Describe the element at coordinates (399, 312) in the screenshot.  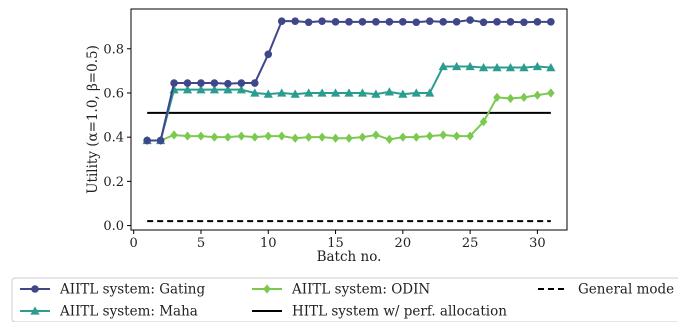
I see `legend-label: HITL system w/ perf. allocation` at that location.